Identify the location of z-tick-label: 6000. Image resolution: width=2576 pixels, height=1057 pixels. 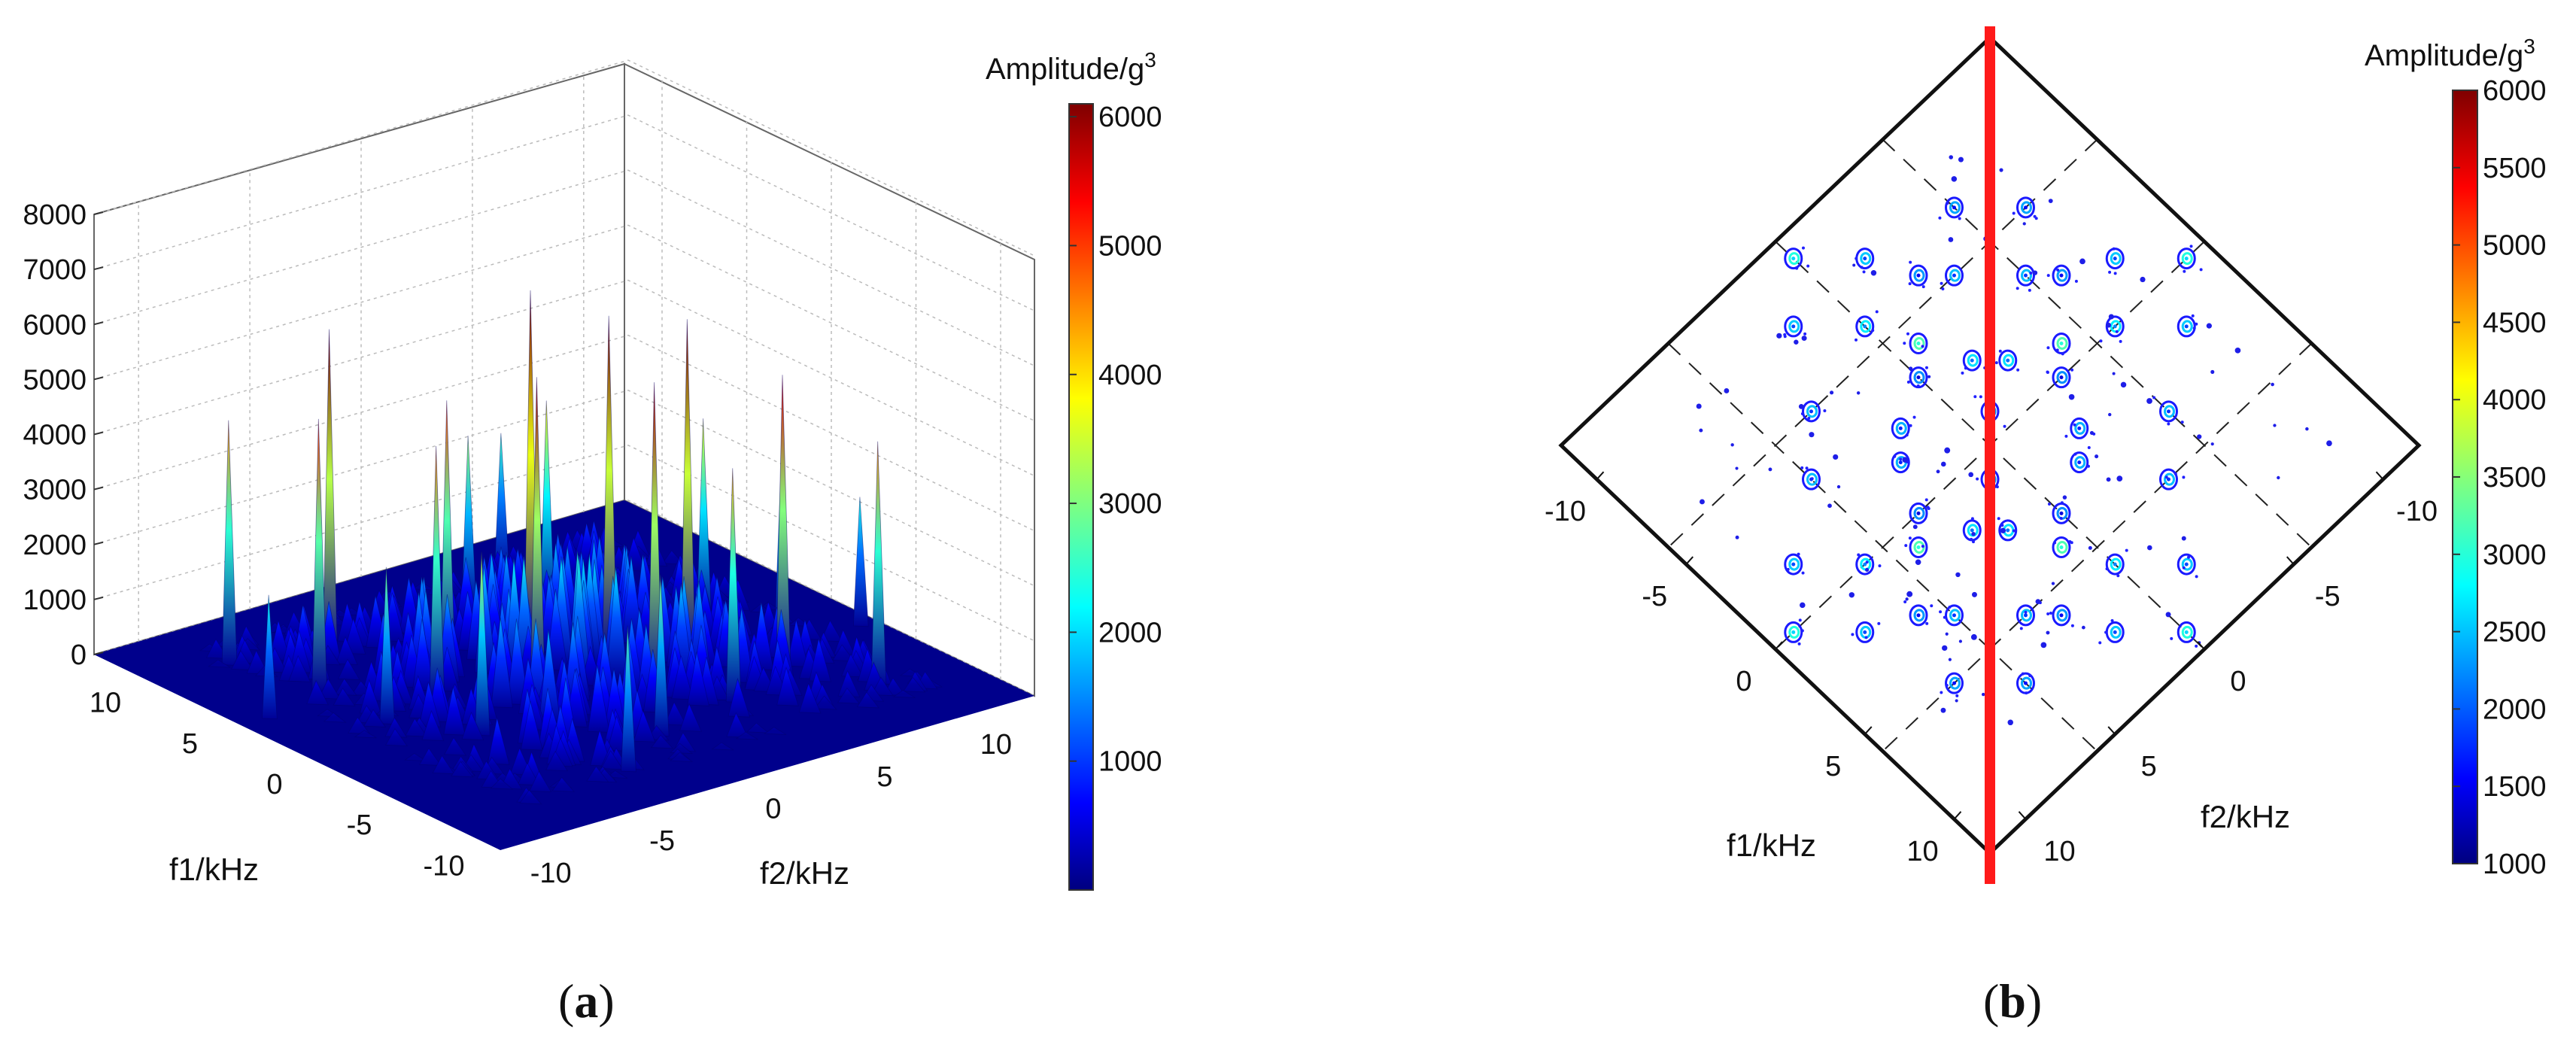
(55, 325).